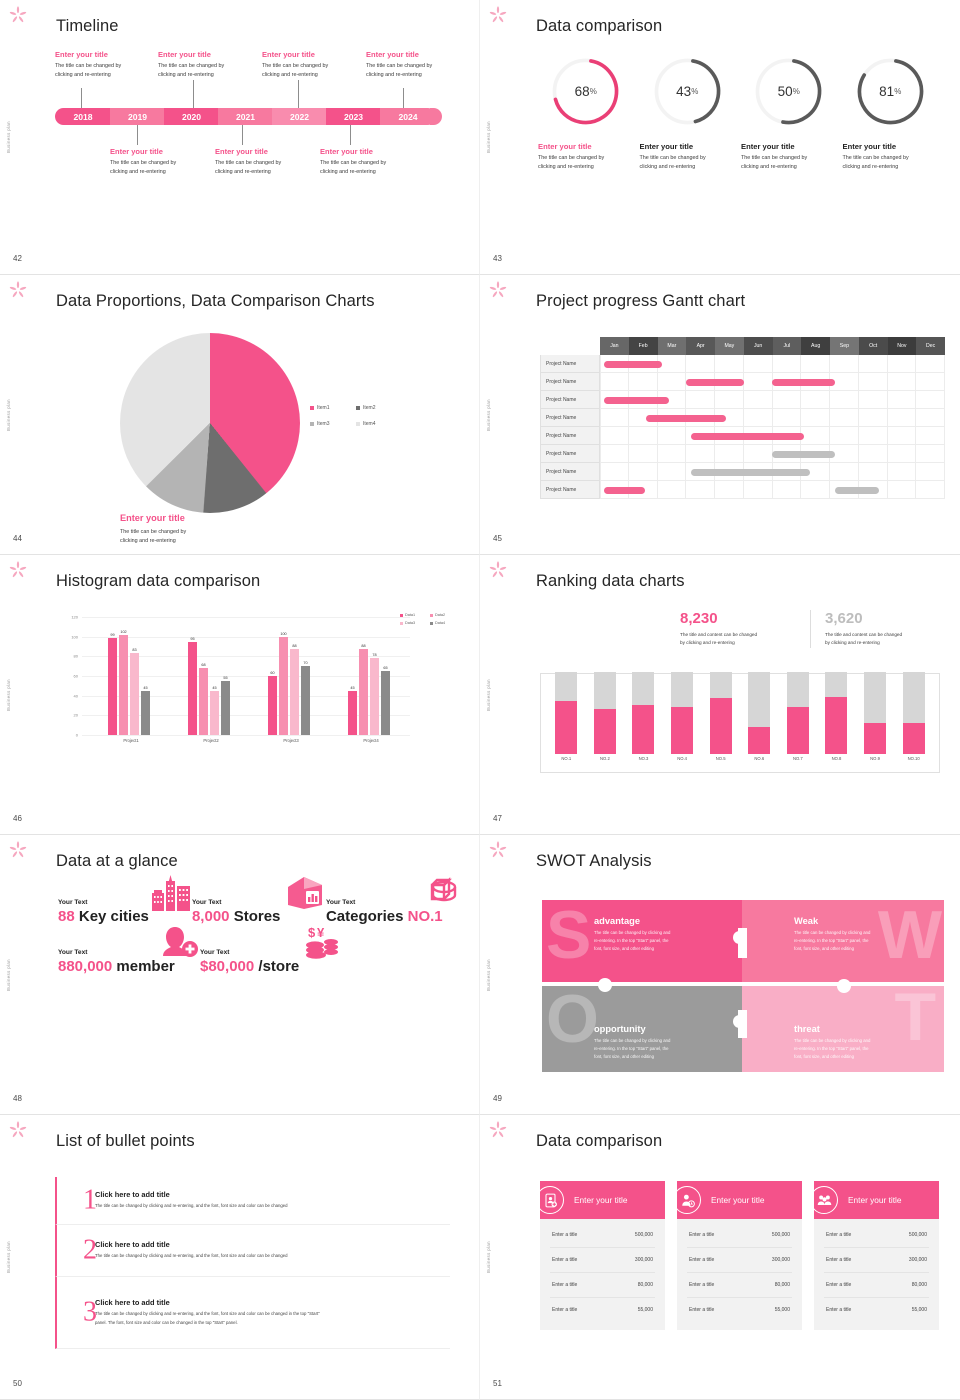  Describe the element at coordinates (192, 686) in the screenshot. I see `histogram-bar: 95` at that location.